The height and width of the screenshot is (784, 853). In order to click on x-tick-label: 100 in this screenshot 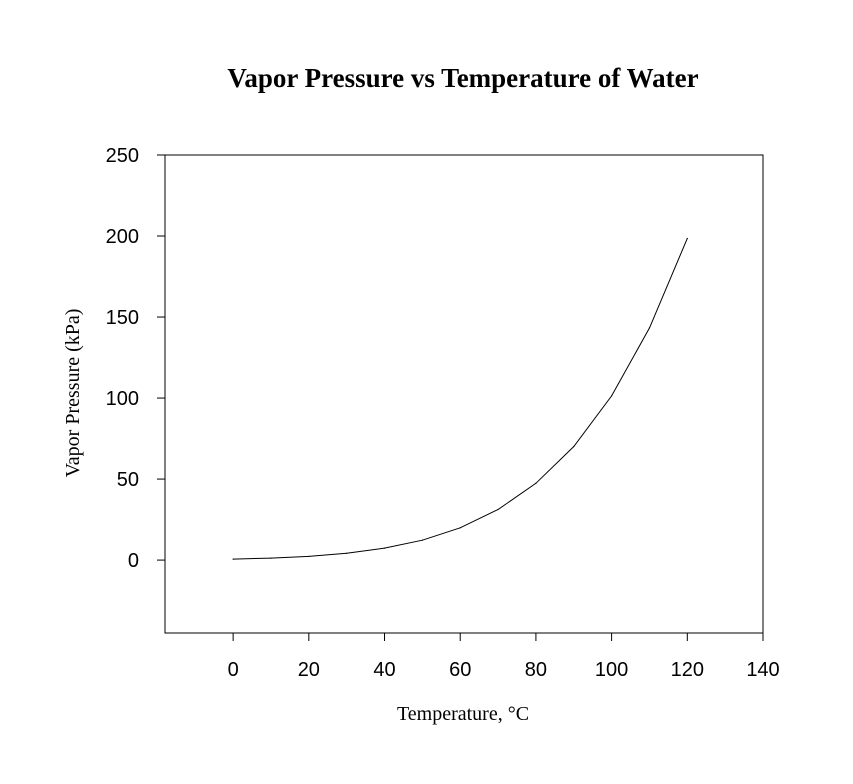, I will do `click(611, 670)`.